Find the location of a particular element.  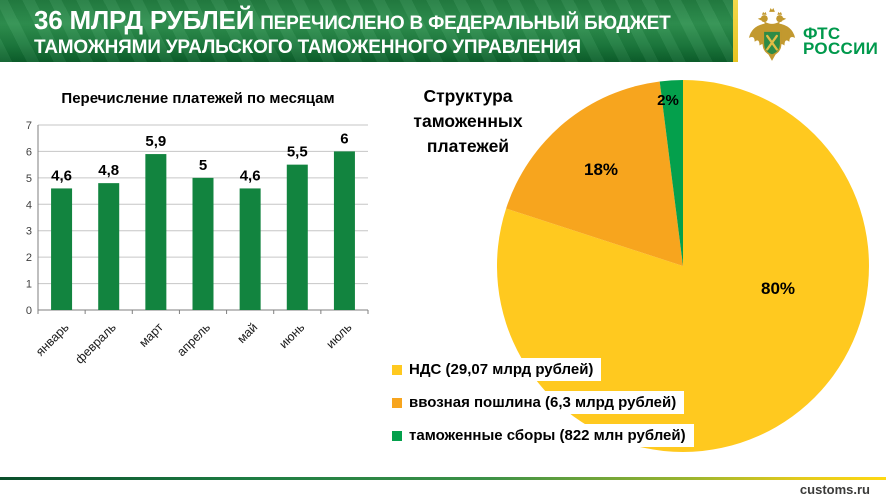

legend-row-import-duty: ввозная пошлина (6,3 млрд рублей) is located at coordinates (536, 402).